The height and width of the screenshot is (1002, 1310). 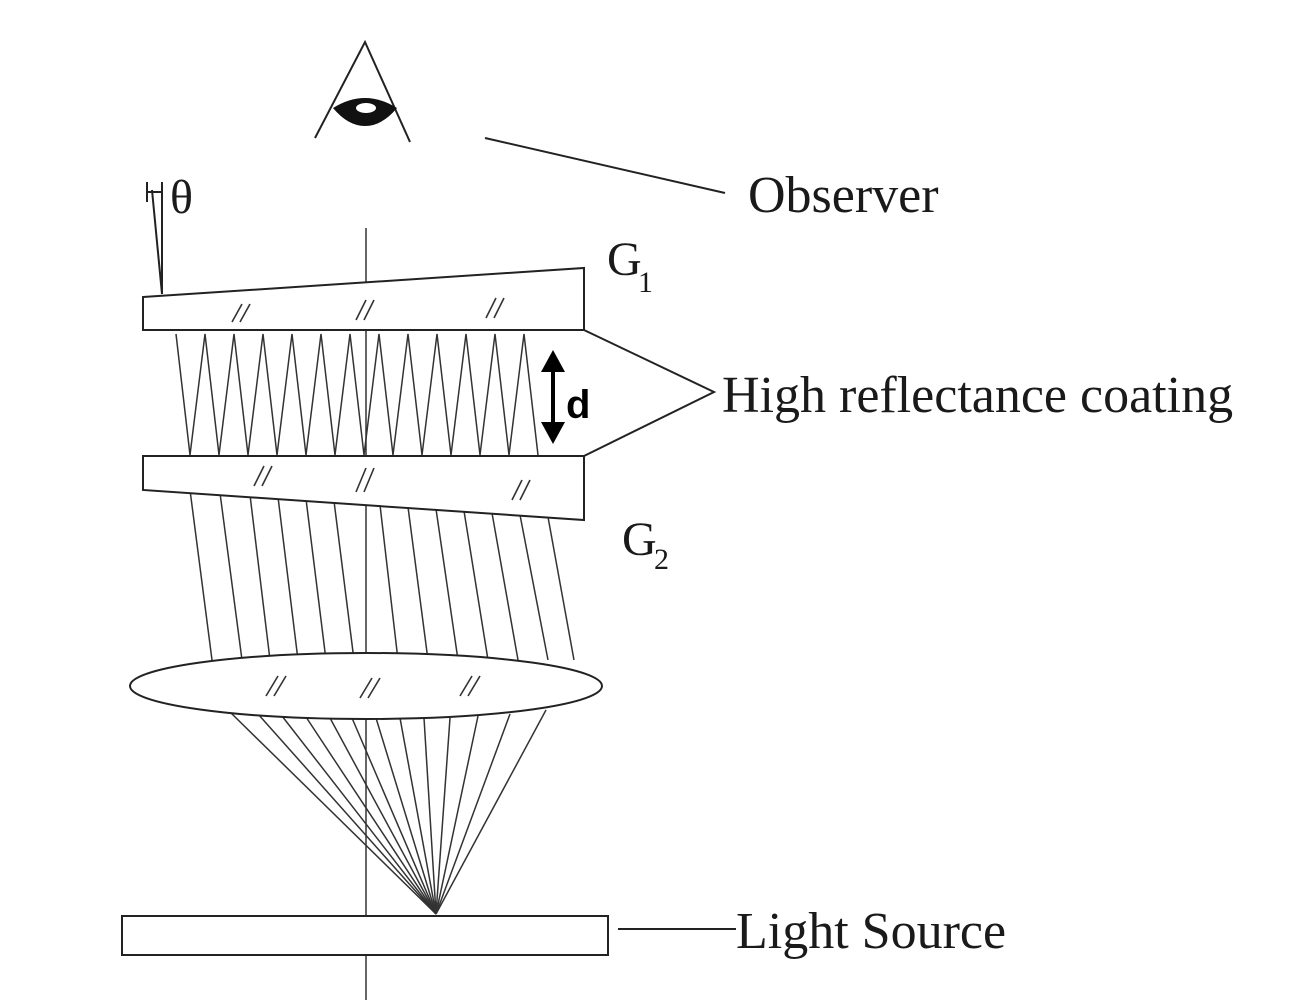 What do you see at coordinates (871, 931) in the screenshot?
I see `light-source-label: Light Source` at bounding box center [871, 931].